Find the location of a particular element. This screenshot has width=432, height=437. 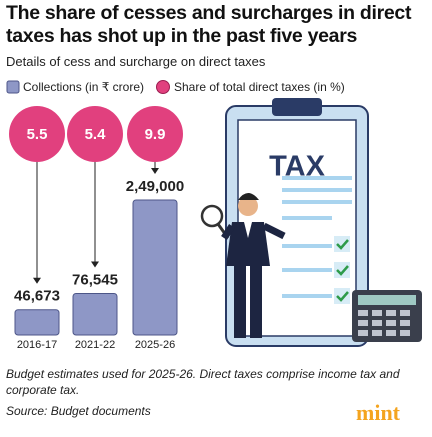

illustration-label: TAX is located at coordinates (297, 167).